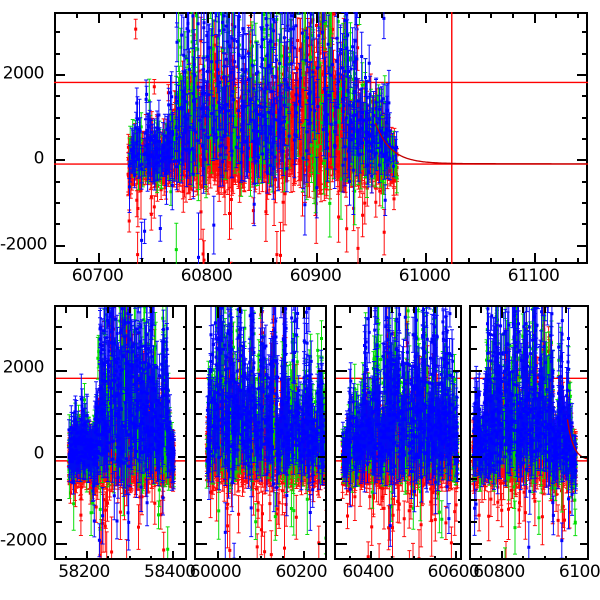  Describe the element at coordinates (579, 572) in the screenshot. I see `x-axis-tick-label: 61000` at that location.